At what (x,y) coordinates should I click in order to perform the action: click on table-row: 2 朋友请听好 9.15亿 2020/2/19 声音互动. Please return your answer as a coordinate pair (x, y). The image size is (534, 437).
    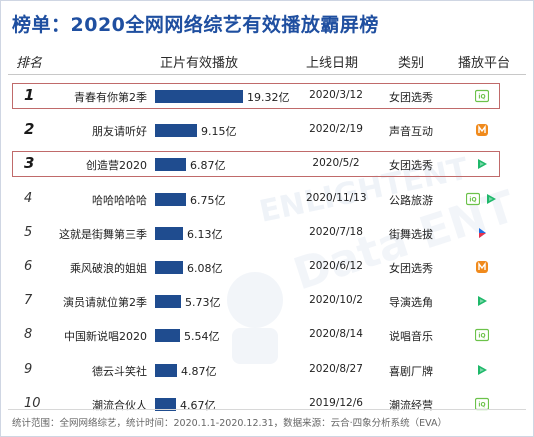
    Looking at the image, I should click on (267, 135).